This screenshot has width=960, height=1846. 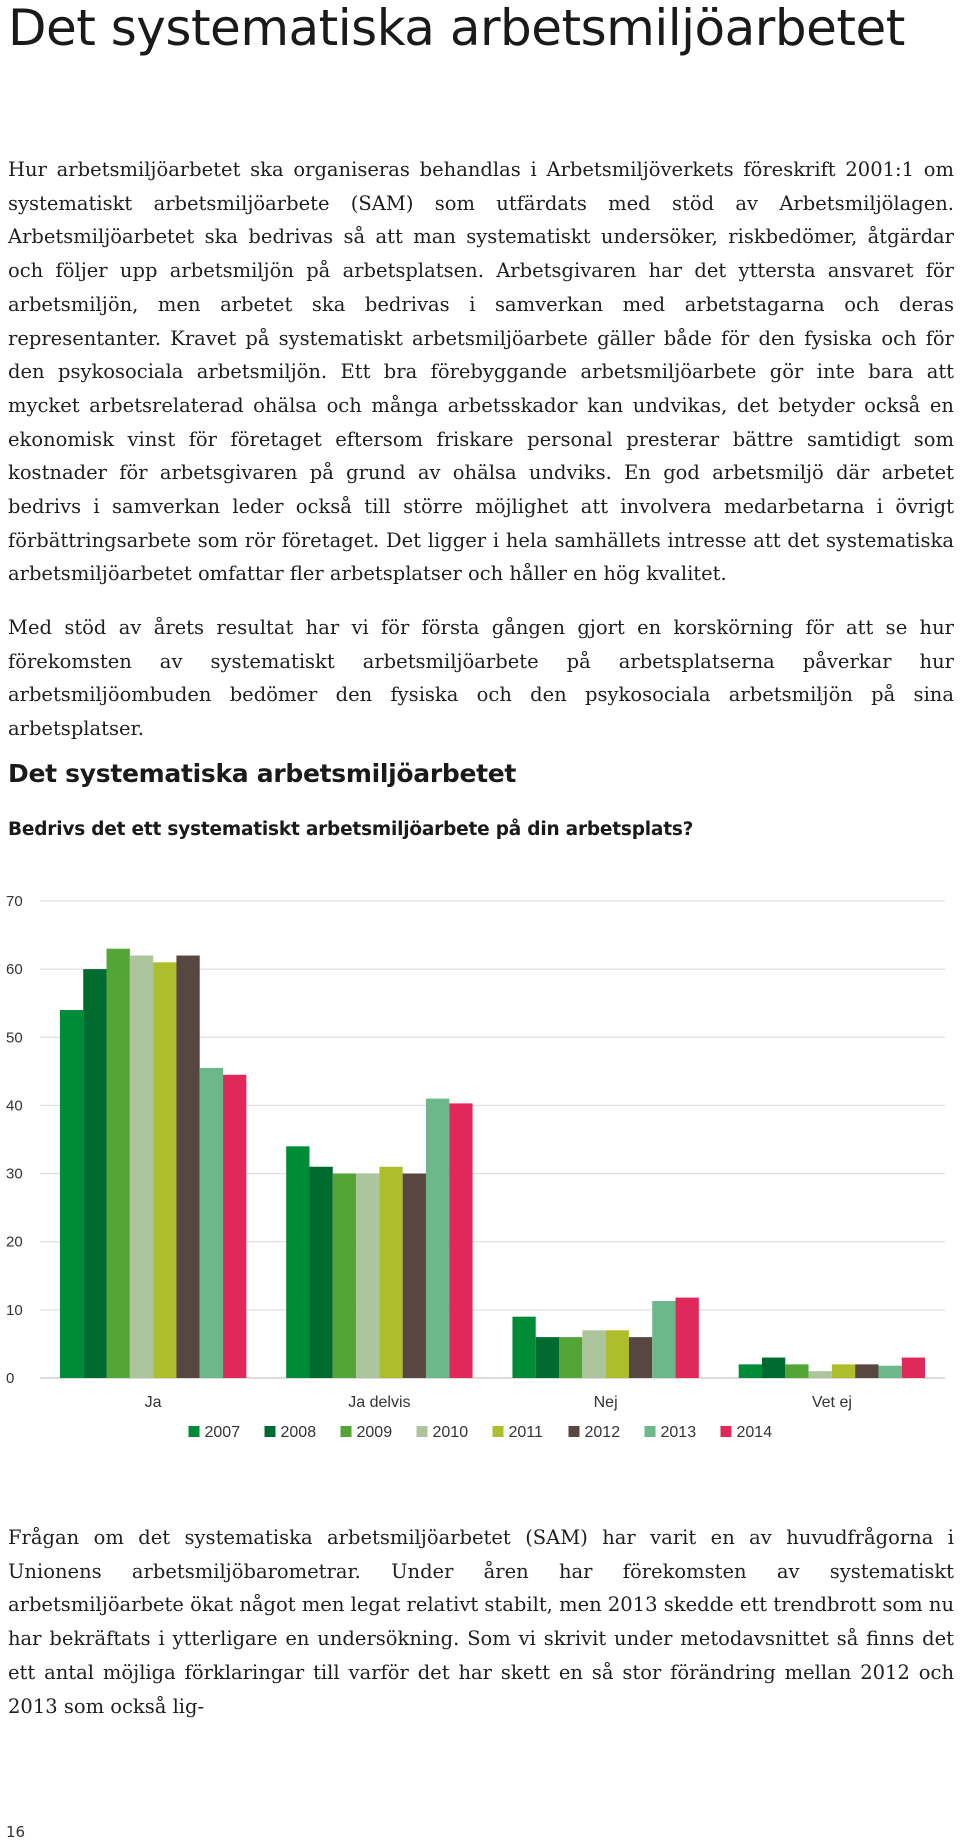 What do you see at coordinates (211, 1222) in the screenshot?
I see `bar-ja-2013` at bounding box center [211, 1222].